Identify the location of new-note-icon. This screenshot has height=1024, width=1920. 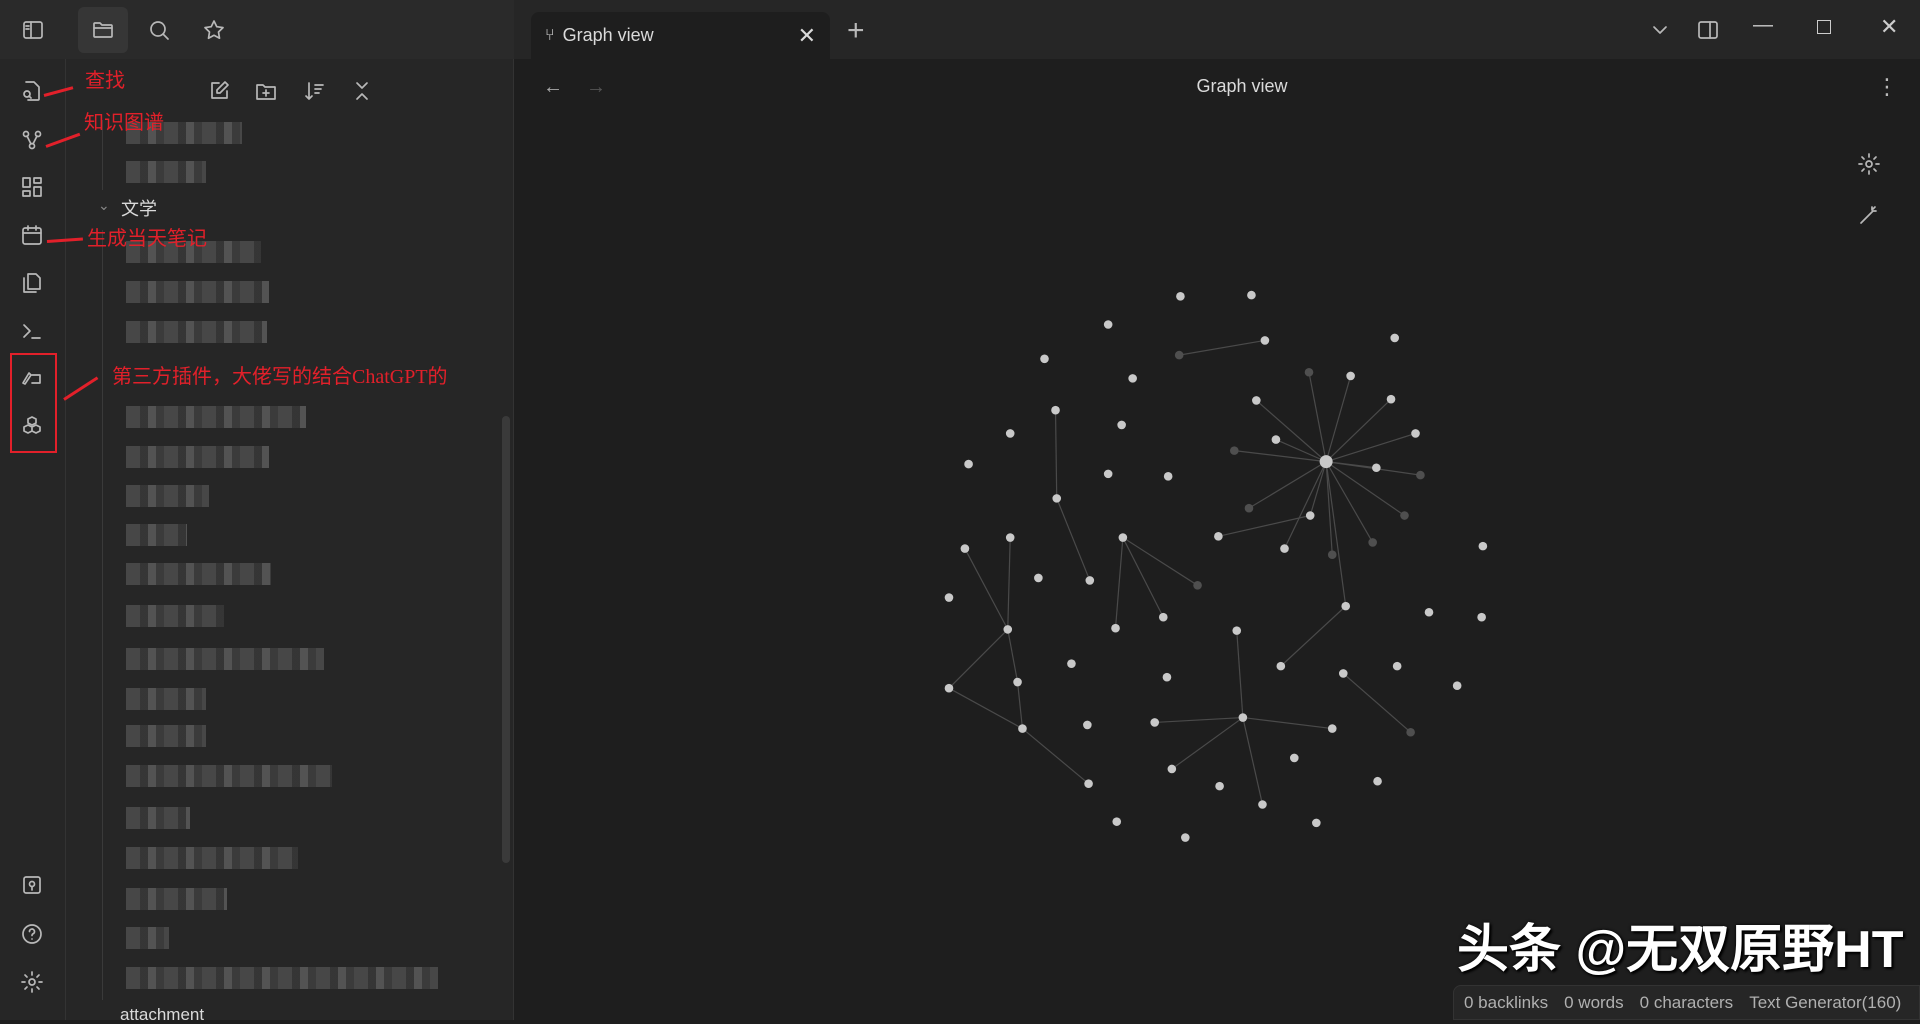
(219, 91).